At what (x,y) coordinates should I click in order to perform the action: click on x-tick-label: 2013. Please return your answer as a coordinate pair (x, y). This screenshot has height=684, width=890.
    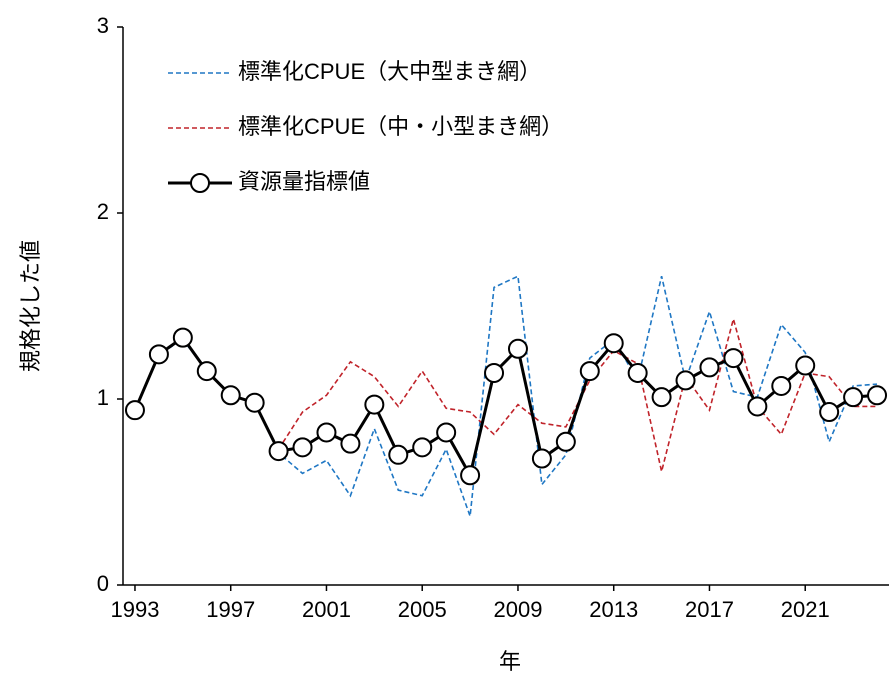
    Looking at the image, I should click on (613, 609).